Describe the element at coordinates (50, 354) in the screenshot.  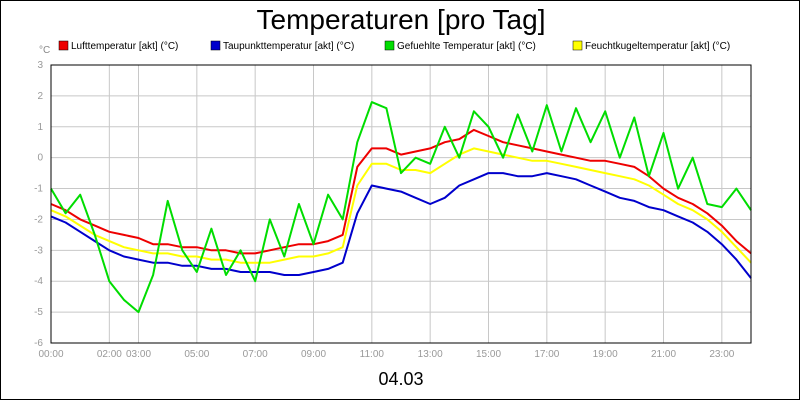
I see `x-tick-label: 00:00` at that location.